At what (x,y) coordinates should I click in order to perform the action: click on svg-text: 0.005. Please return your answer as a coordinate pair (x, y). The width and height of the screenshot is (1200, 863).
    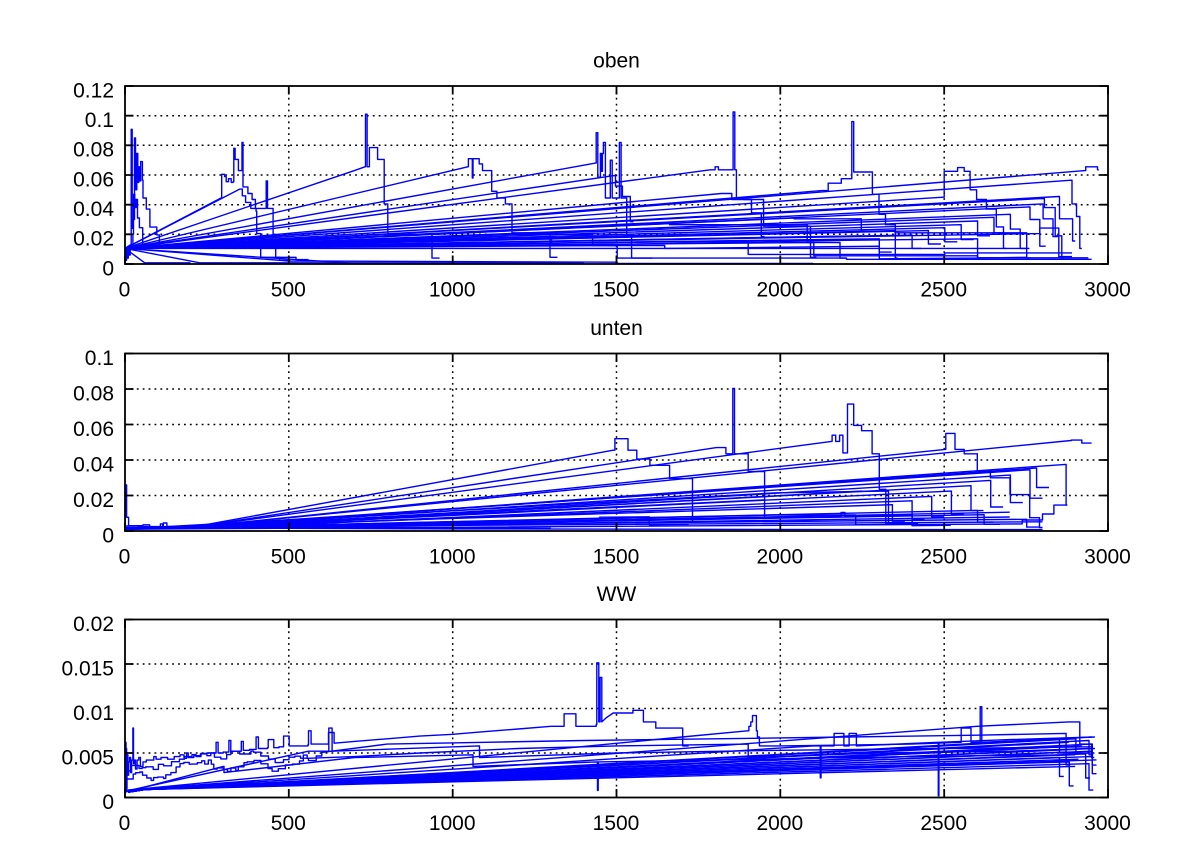
    Looking at the image, I should click on (87, 757).